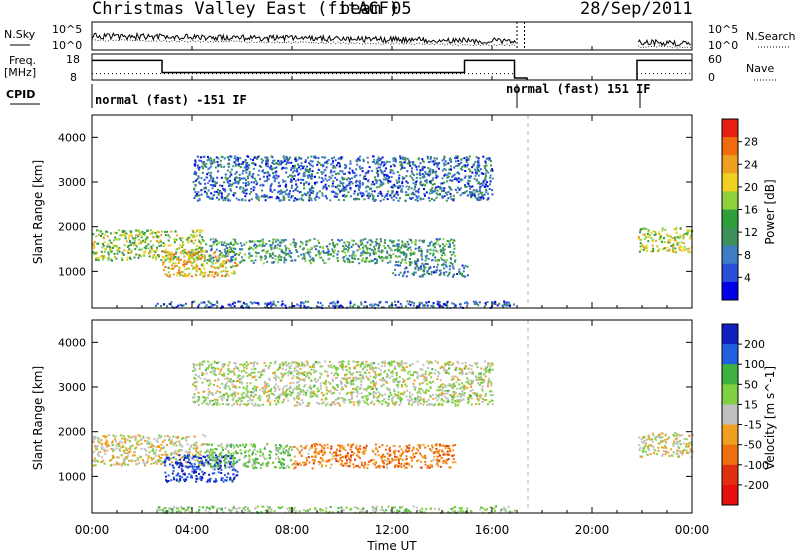 This screenshot has width=800, height=554. Describe the element at coordinates (771, 36) in the screenshot. I see `nsearch-label: N.Search` at that location.